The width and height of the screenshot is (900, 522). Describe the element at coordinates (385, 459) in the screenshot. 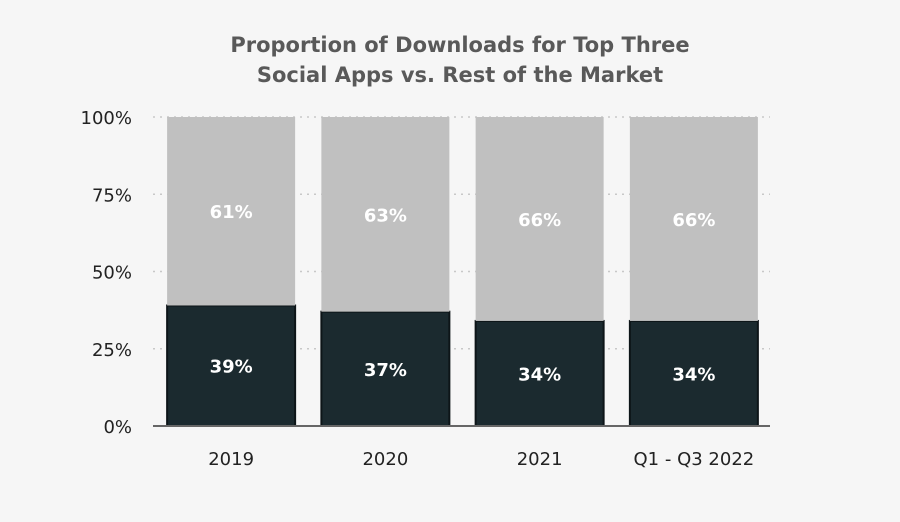

I see `x-tick-label: 2020` at that location.